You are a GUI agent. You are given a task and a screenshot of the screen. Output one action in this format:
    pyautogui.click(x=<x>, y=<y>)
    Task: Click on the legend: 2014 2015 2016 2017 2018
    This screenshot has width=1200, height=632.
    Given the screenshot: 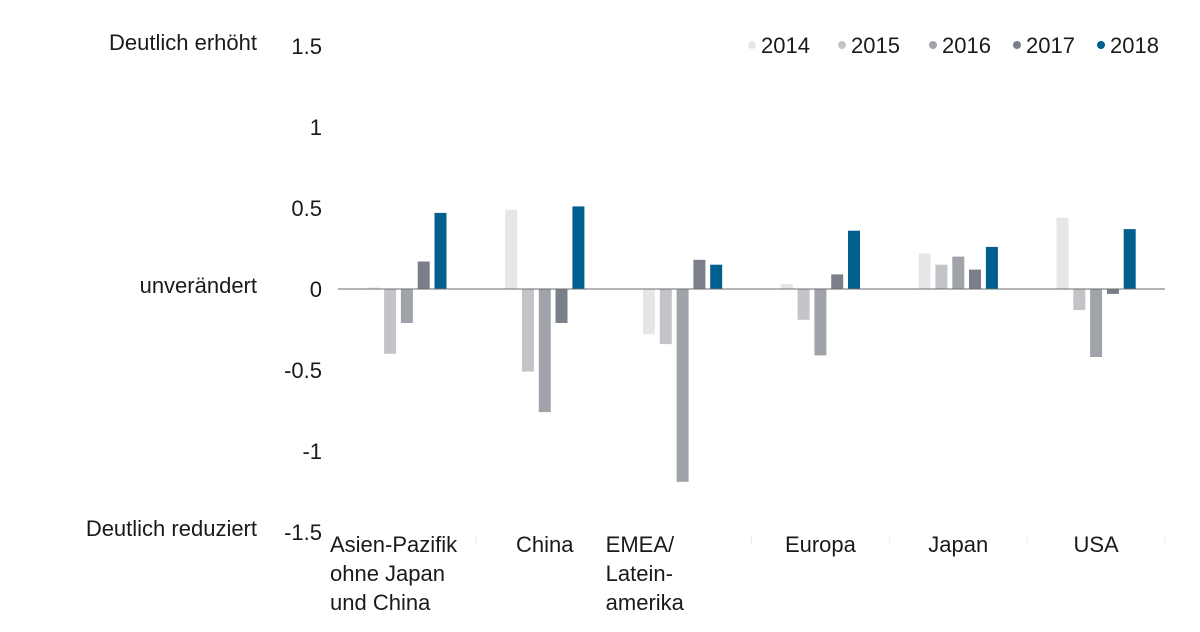 What is the action you would take?
    pyautogui.click(x=953, y=45)
    